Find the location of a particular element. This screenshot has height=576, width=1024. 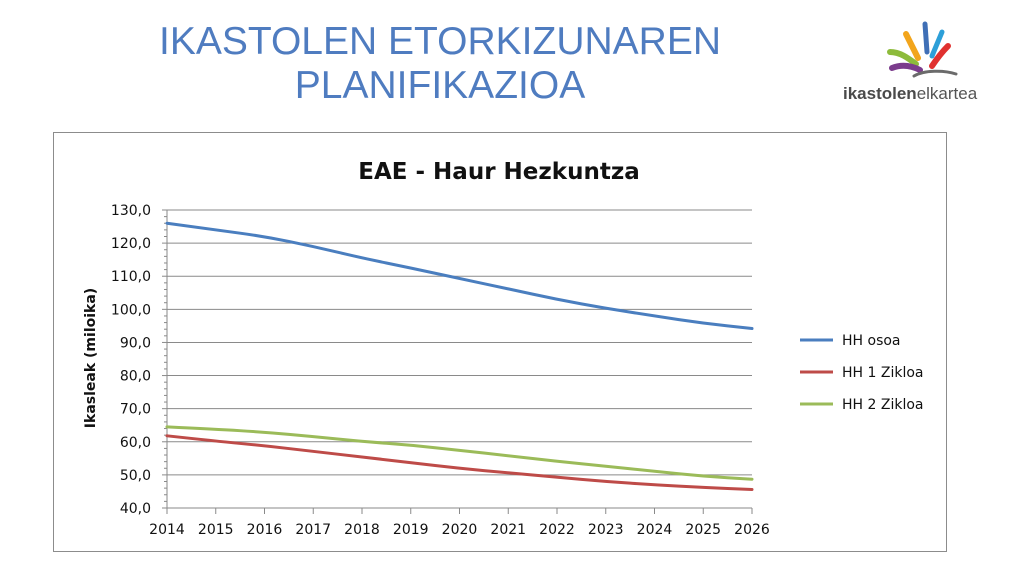

y-tick-label: 90,0 is located at coordinates (135, 343).